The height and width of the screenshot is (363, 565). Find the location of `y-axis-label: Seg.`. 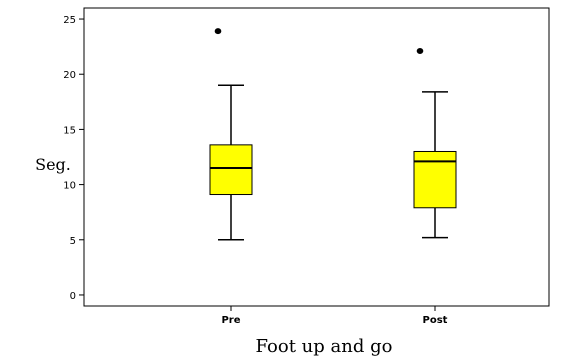

y-axis-label: Seg. is located at coordinates (53, 164).